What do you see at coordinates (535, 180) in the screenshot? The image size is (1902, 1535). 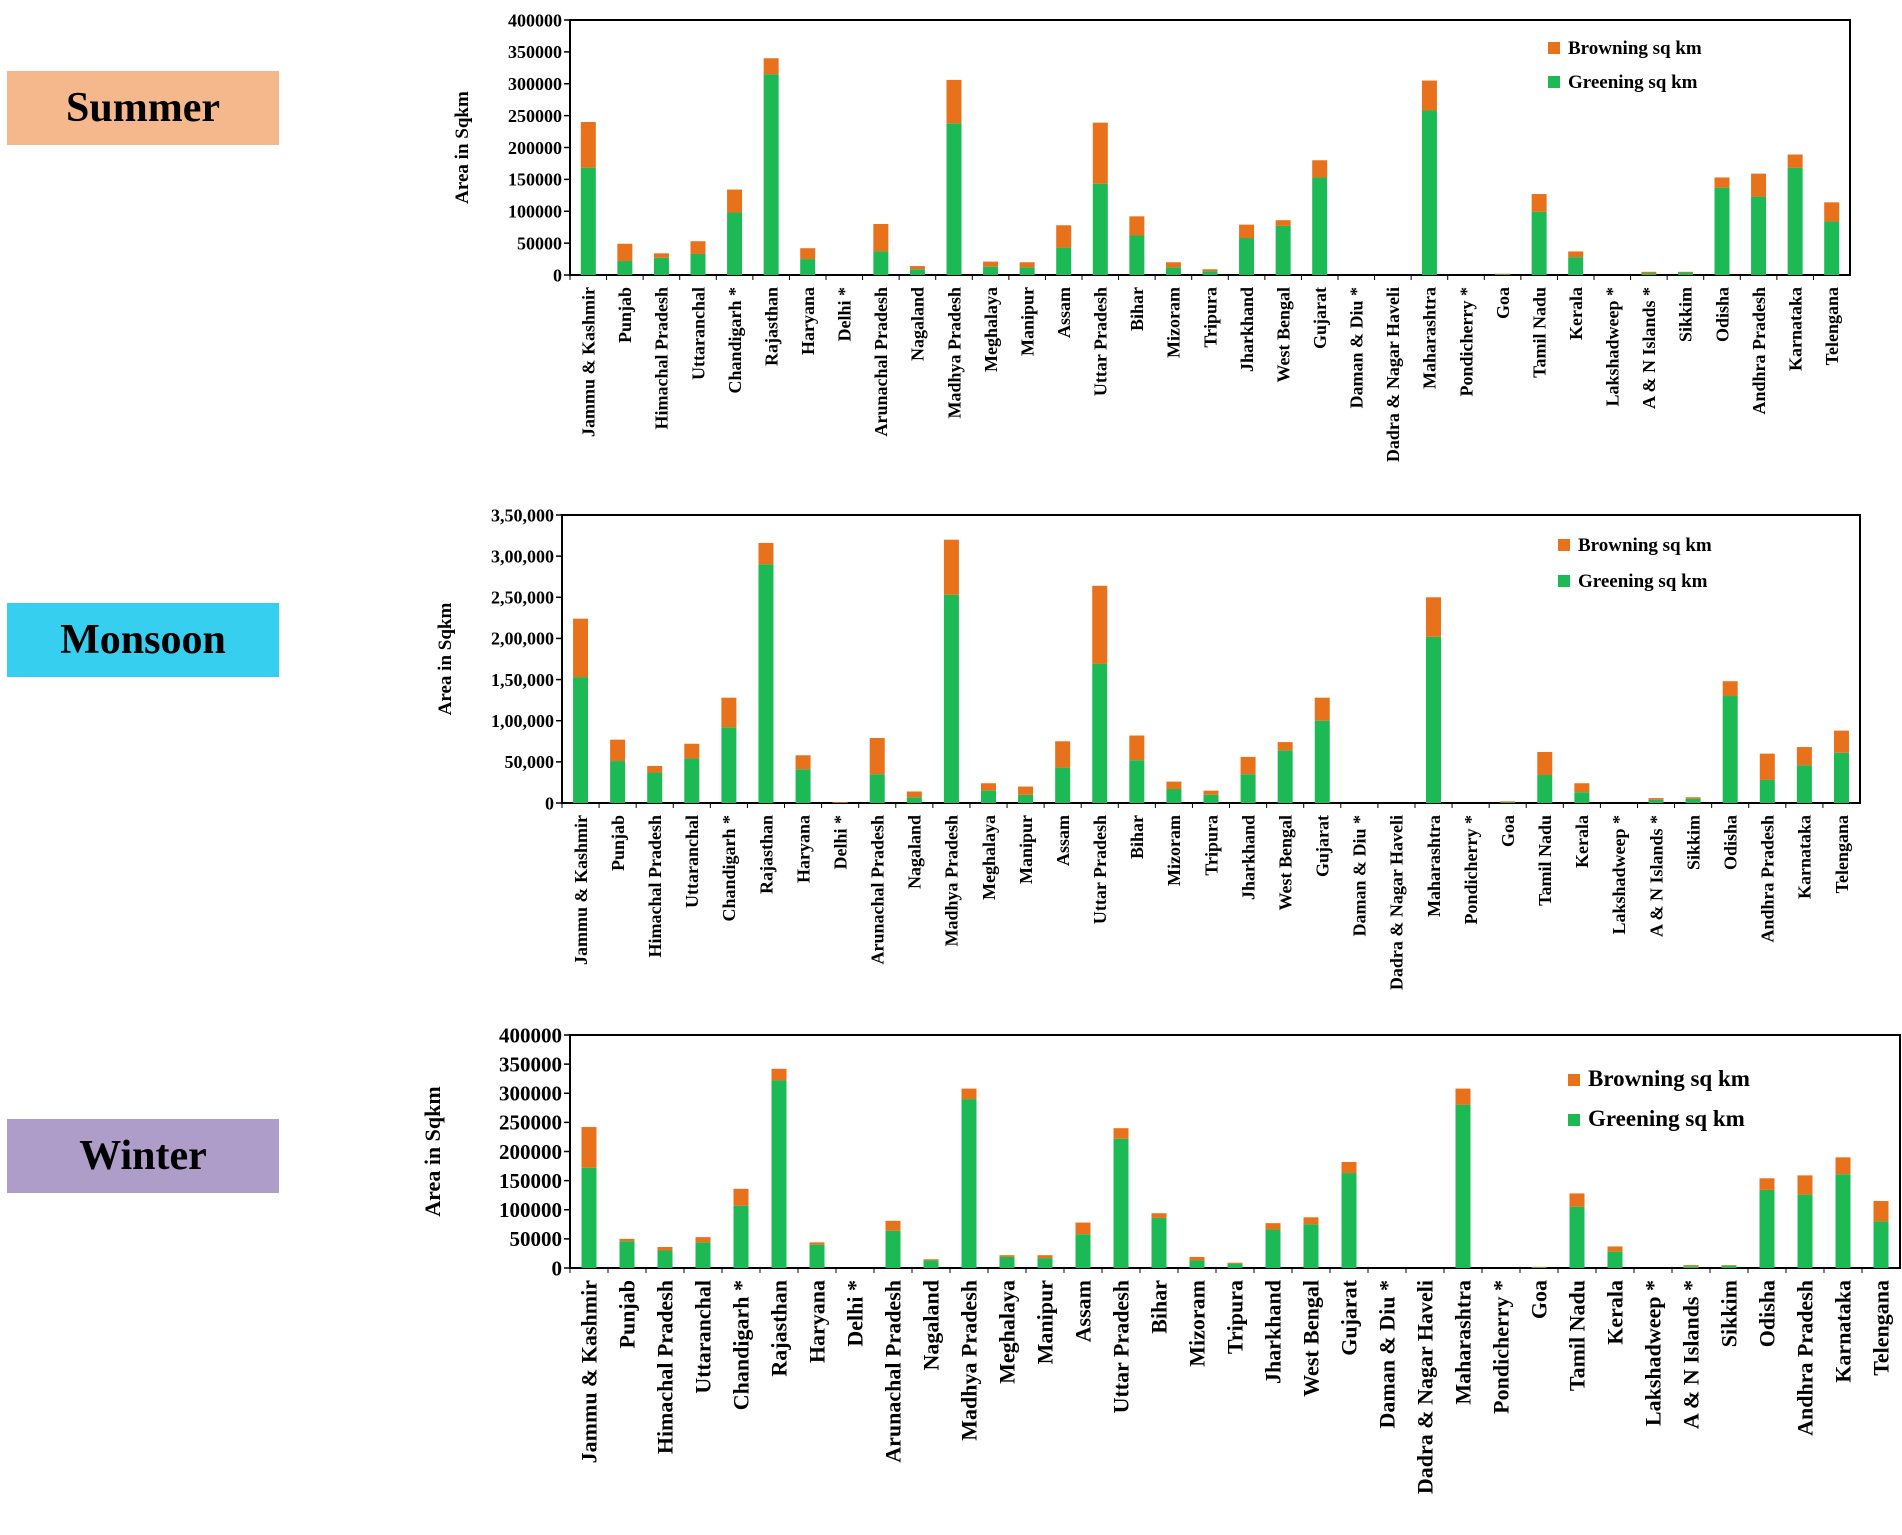 I see `y-tick-label: 150000` at bounding box center [535, 180].